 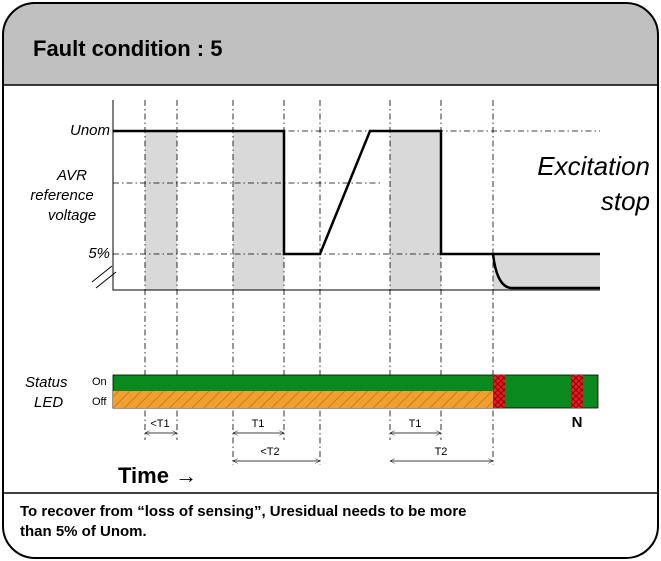 What do you see at coordinates (157, 475) in the screenshot?
I see `time-label: Time →` at bounding box center [157, 475].